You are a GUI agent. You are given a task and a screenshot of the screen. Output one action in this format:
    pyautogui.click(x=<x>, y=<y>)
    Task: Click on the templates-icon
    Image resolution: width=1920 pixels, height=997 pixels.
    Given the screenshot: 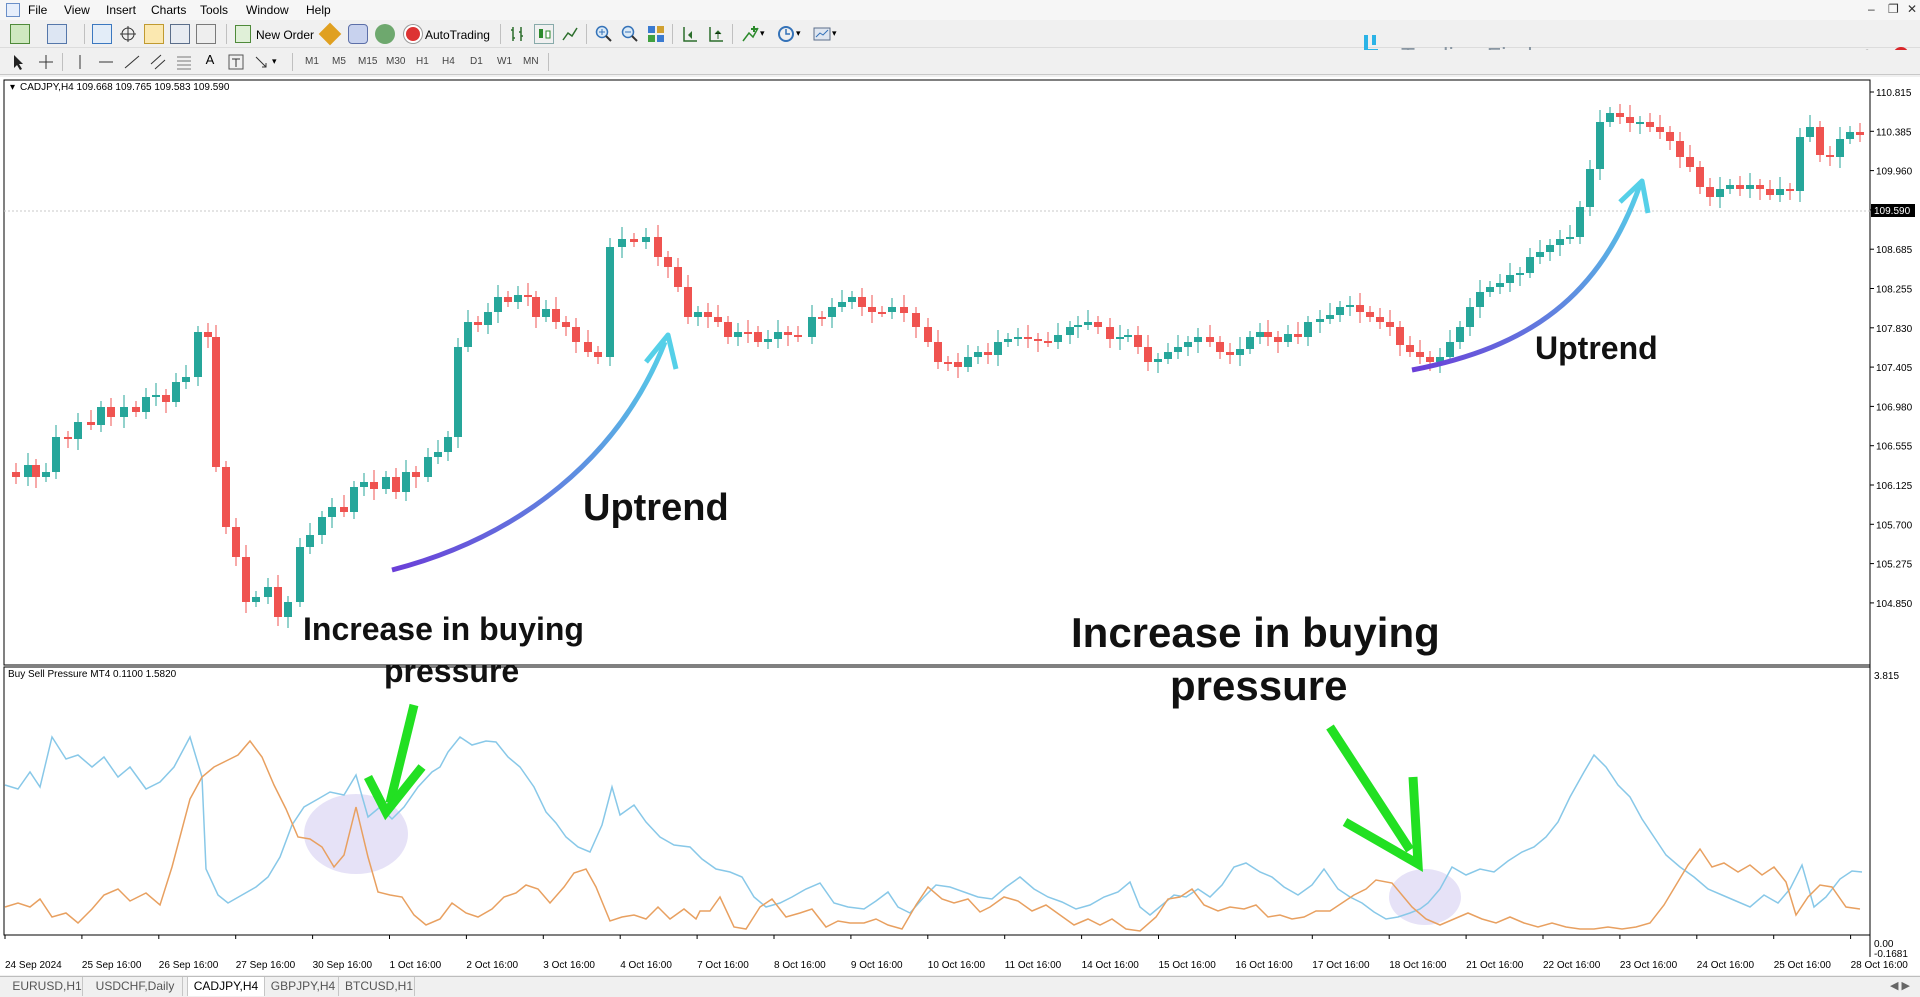 What is the action you would take?
    pyautogui.click(x=822, y=34)
    